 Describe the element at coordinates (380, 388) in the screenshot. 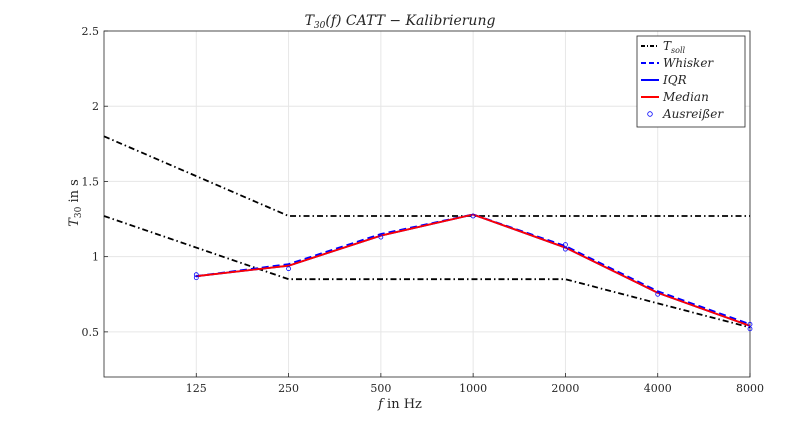

I see `x-tick-label: 500` at that location.